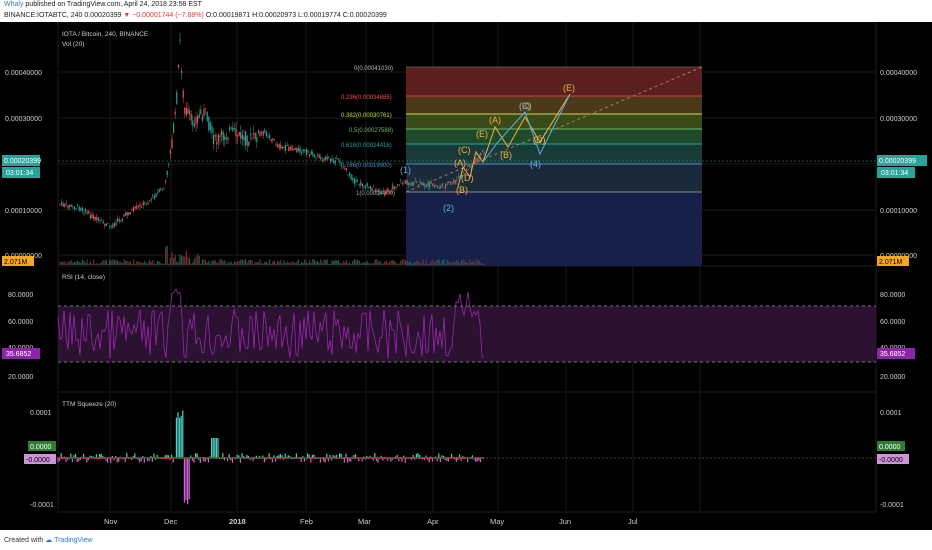 The width and height of the screenshot is (932, 550). I want to click on fib-label-5: 0.5(0.00027588), so click(371, 131).